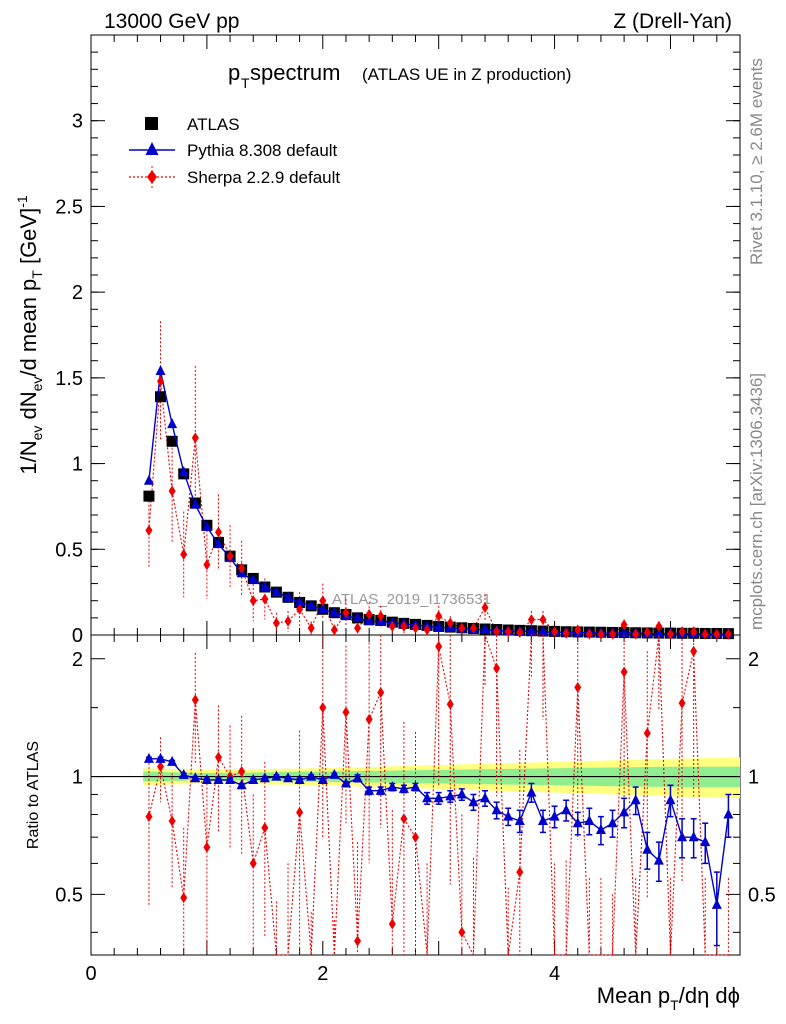 The image size is (786, 1024). I want to click on svg-text: 1/Nev dNev/d mean pT [GeV]-1, so click(29, 335).